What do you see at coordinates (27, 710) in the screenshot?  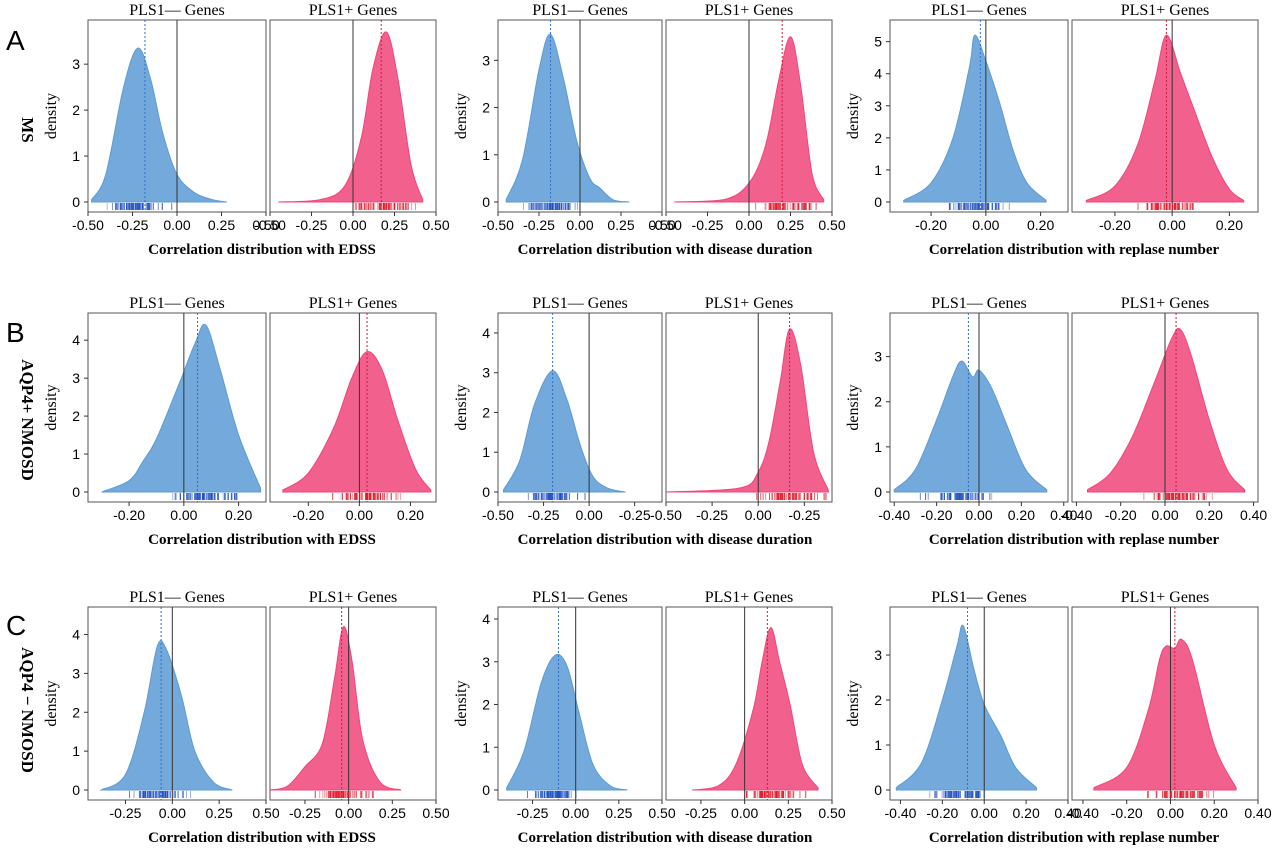 I see `row-label: AQP4 − NMOSD` at bounding box center [27, 710].